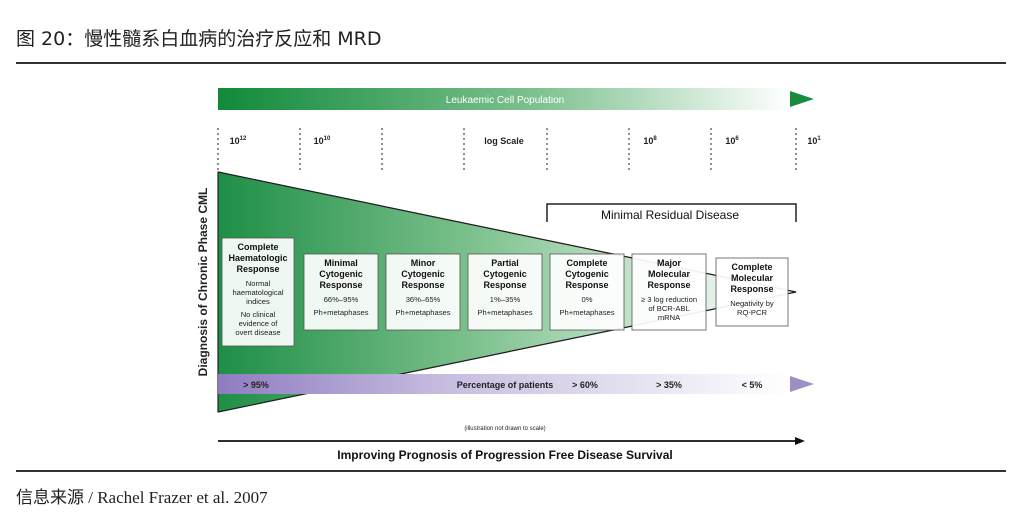 The image size is (1024, 531). I want to click on response-detail: ≥ 3 log reduction, so click(669, 299).